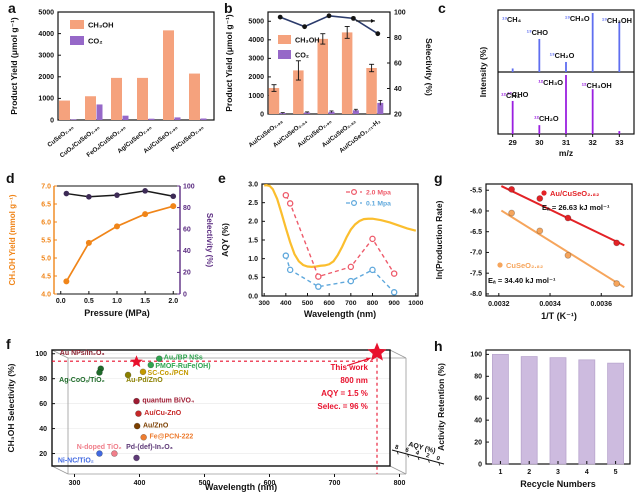 The height and width of the screenshot is (496, 640). What do you see at coordinates (619, 142) in the screenshot?
I see `svg-text: 33` at bounding box center [619, 142].